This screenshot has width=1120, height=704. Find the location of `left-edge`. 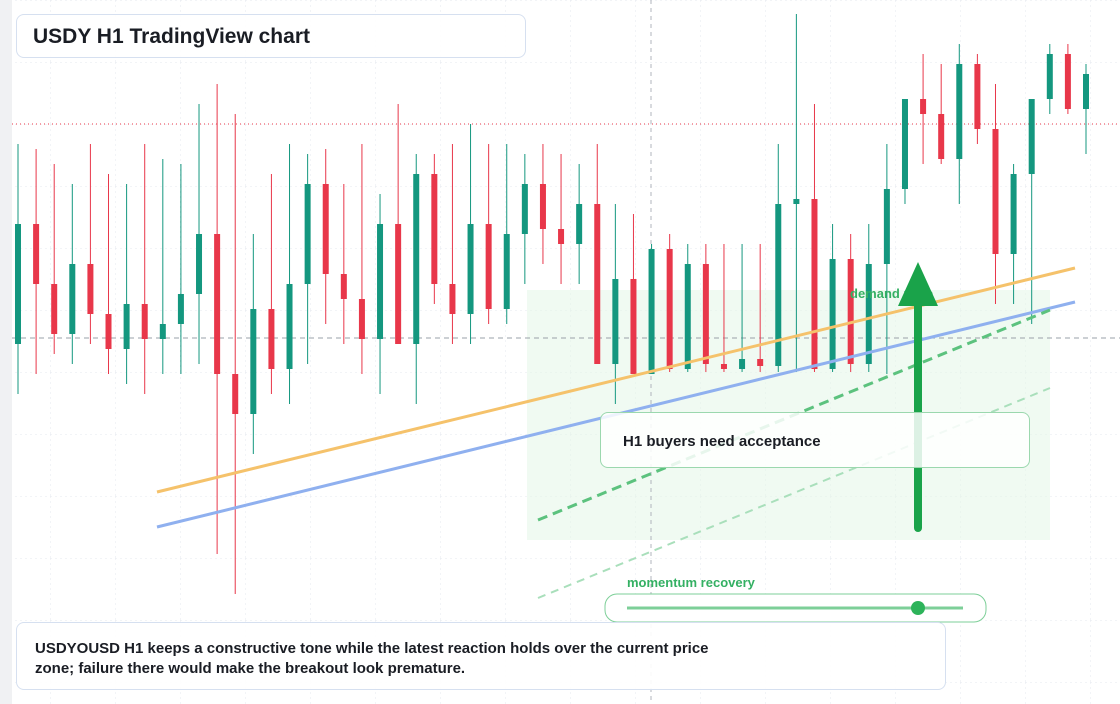

left-edge is located at coordinates (6, 352).